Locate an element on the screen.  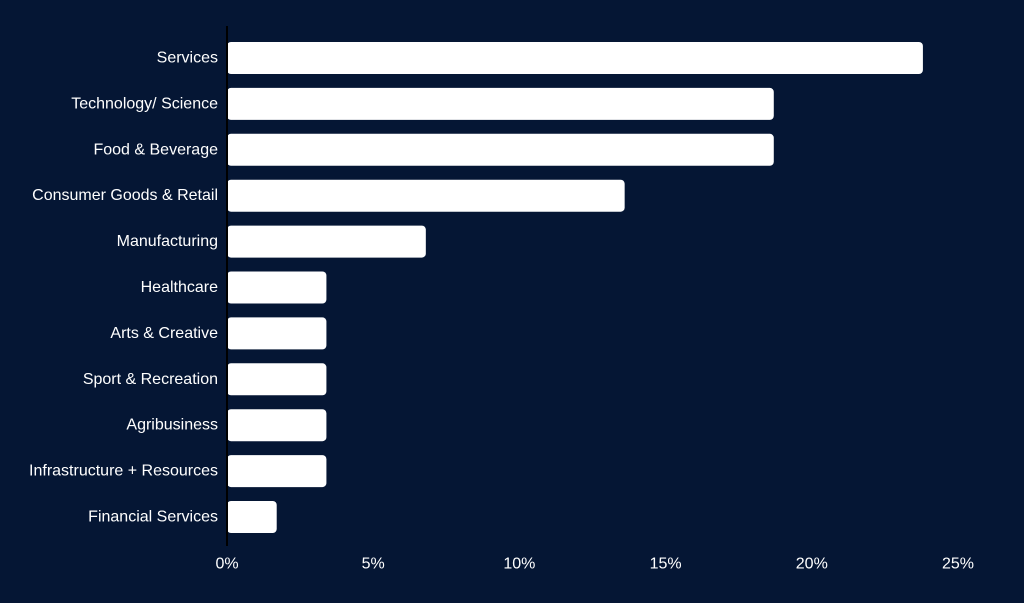
category-label: Financial Services is located at coordinates (153, 517).